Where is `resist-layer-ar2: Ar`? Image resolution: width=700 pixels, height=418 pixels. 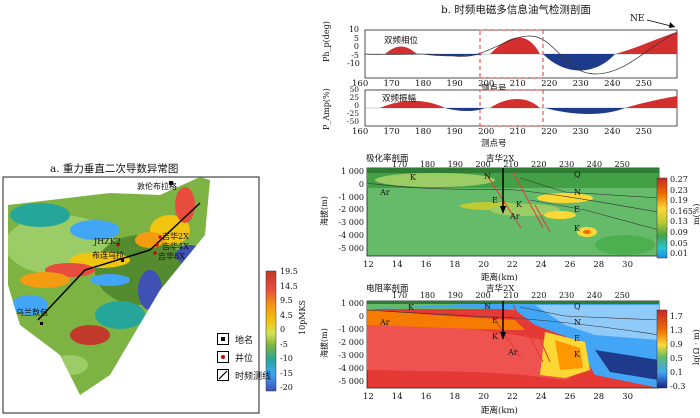
resist-layer-ar2: Ar is located at coordinates (513, 352).